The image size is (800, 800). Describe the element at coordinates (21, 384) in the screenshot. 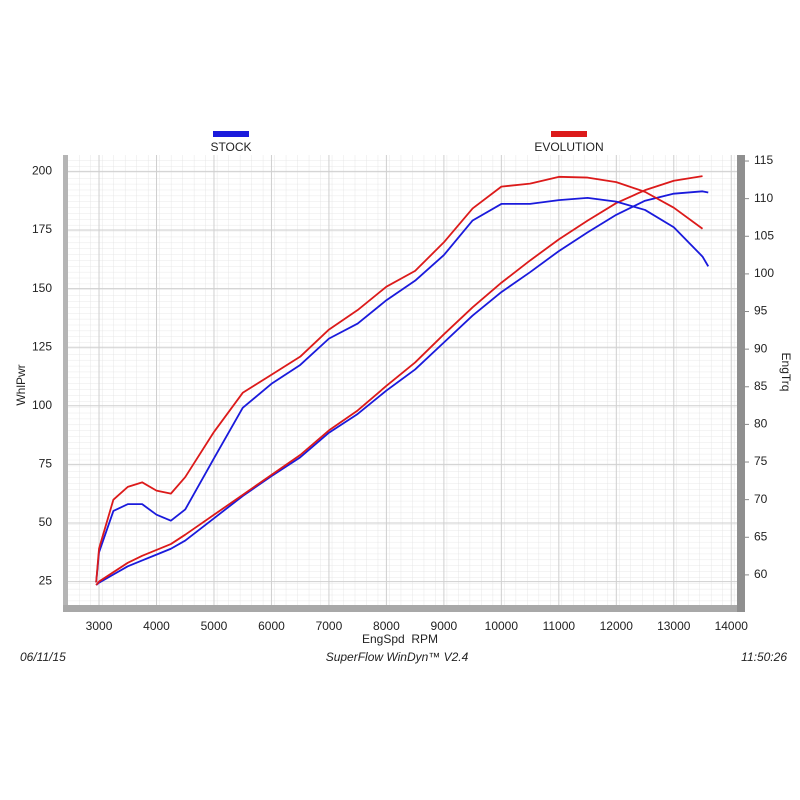

I see `y-axis-label: WhlPwr` at that location.